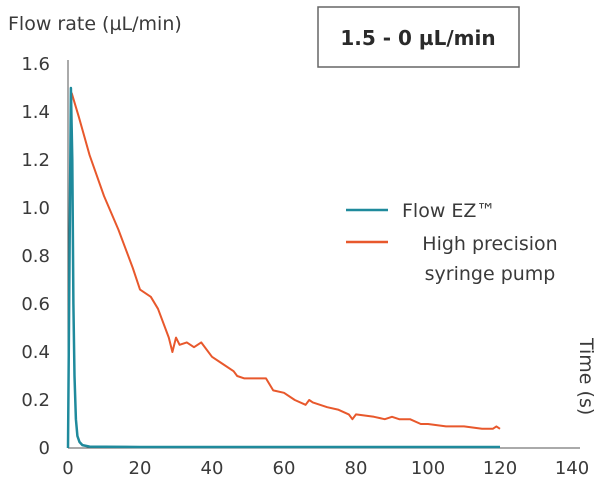 This screenshot has width=598, height=479. Describe the element at coordinates (95, 24) in the screenshot. I see `y-axis-title: Flow rate (µL/min)` at that location.